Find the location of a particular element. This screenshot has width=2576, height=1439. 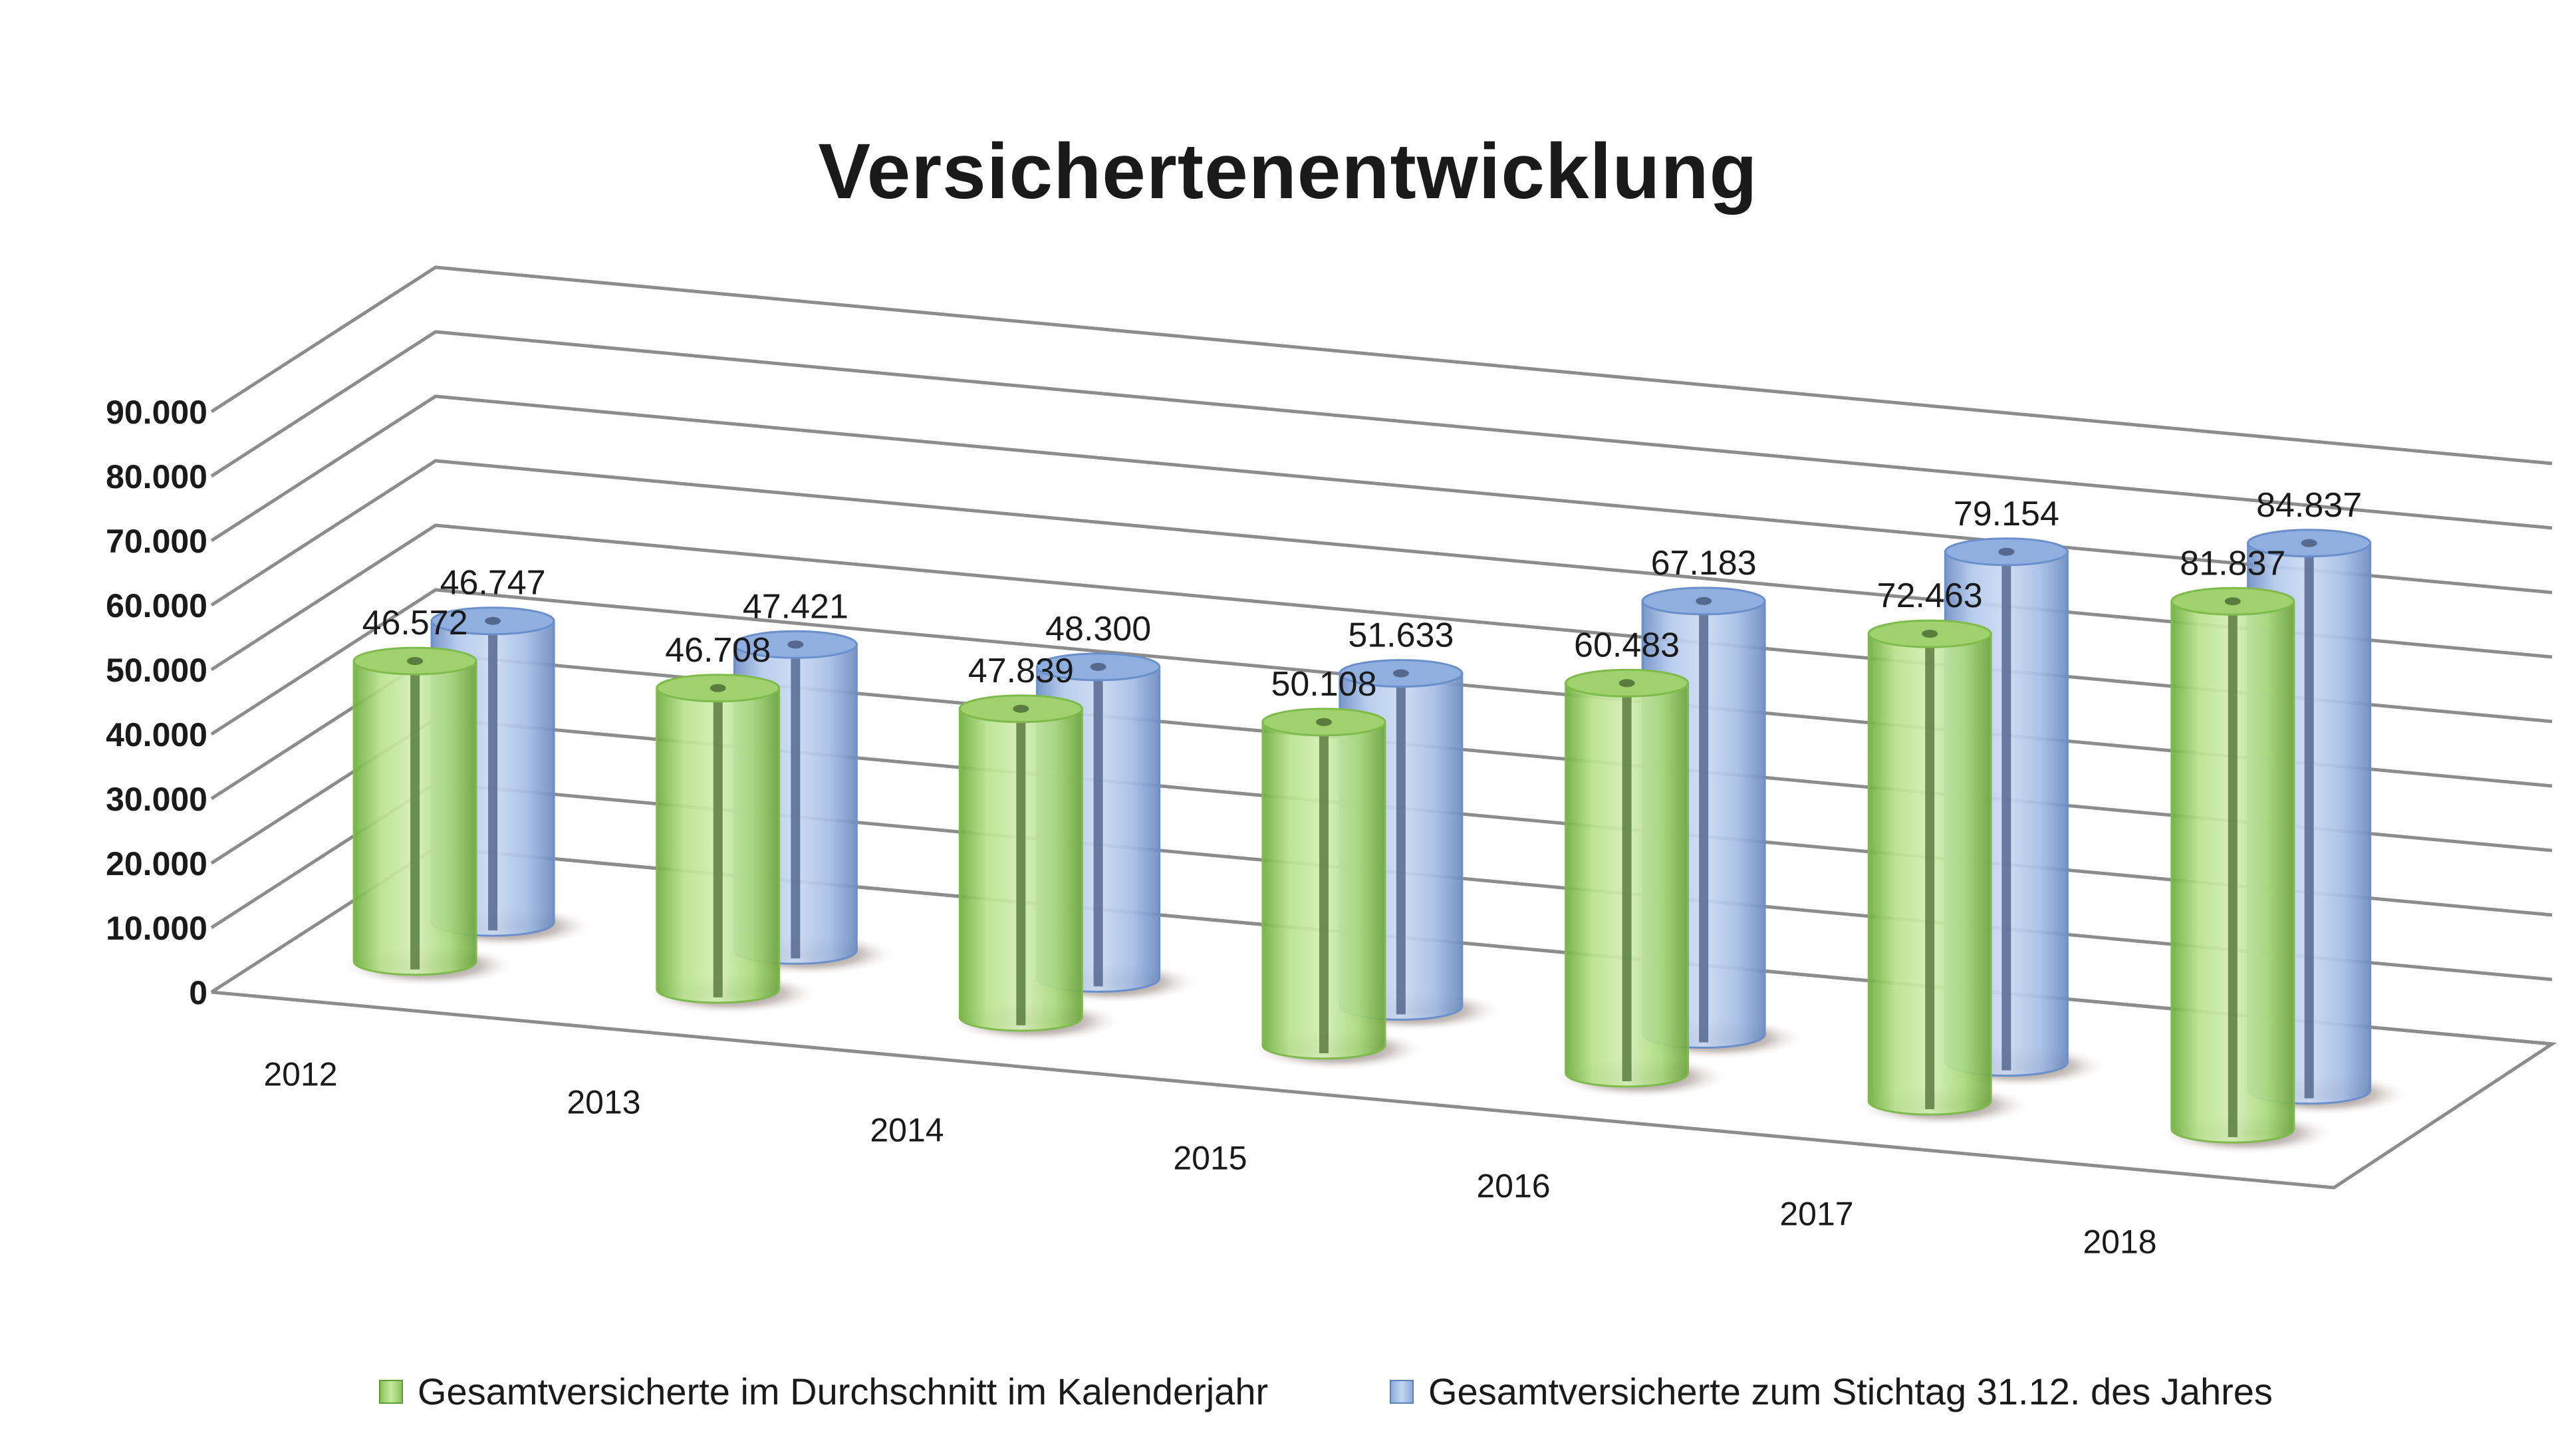

x-tick-label: 2018 is located at coordinates (2119, 1242).